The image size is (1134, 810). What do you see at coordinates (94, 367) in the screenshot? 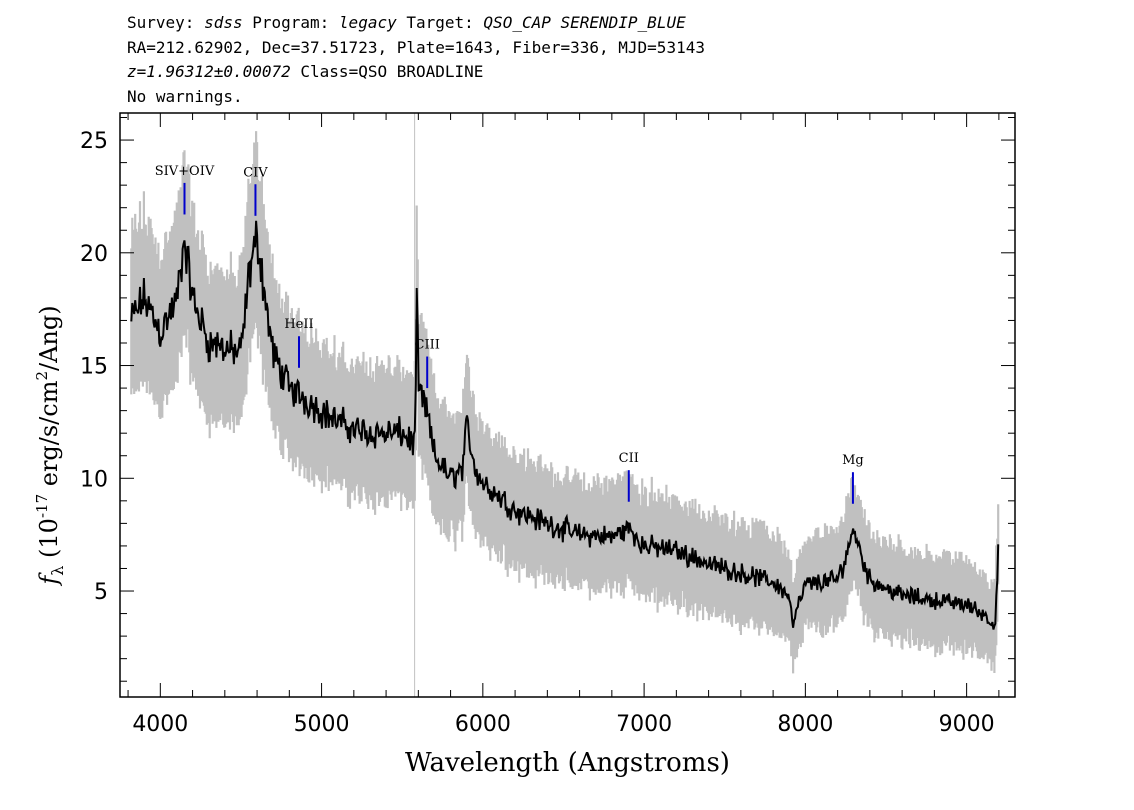
I see `y-tick-label: 15` at bounding box center [94, 367].